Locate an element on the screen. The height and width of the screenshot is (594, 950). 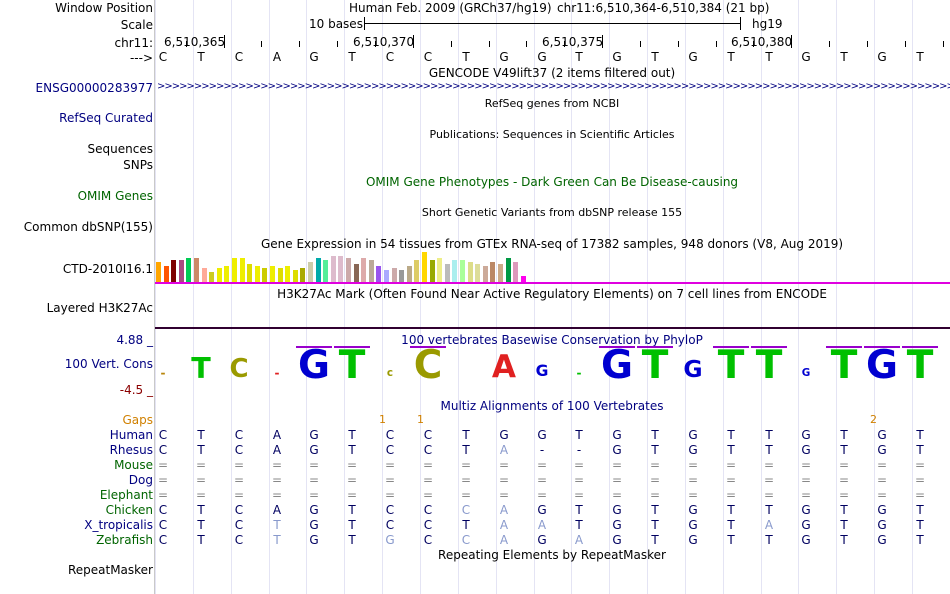
species-label: Elephant is located at coordinates (126, 495).